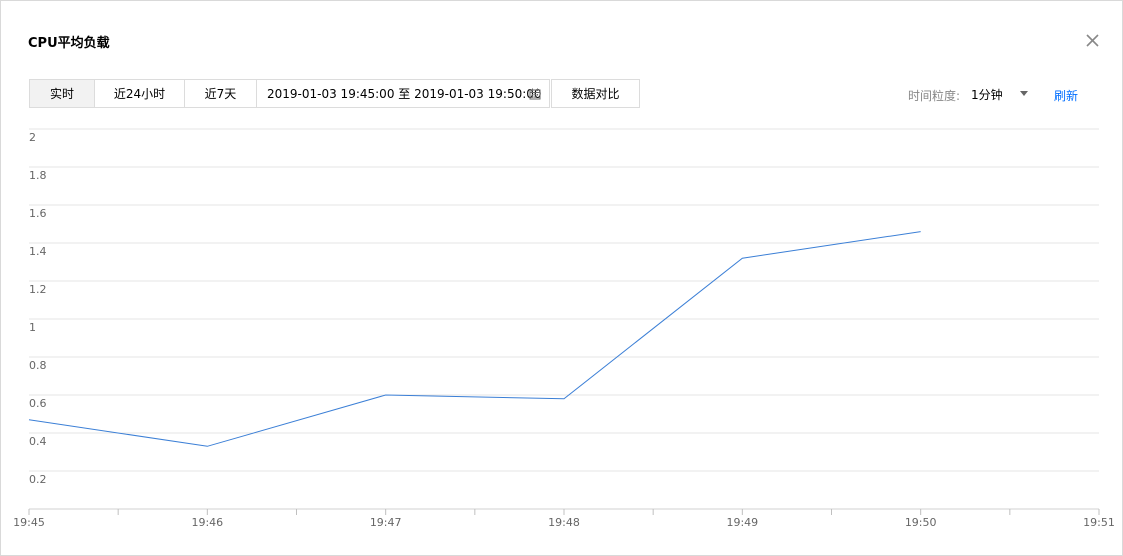  What do you see at coordinates (564, 522) in the screenshot?
I see `x-tick-label: 19:48` at bounding box center [564, 522].